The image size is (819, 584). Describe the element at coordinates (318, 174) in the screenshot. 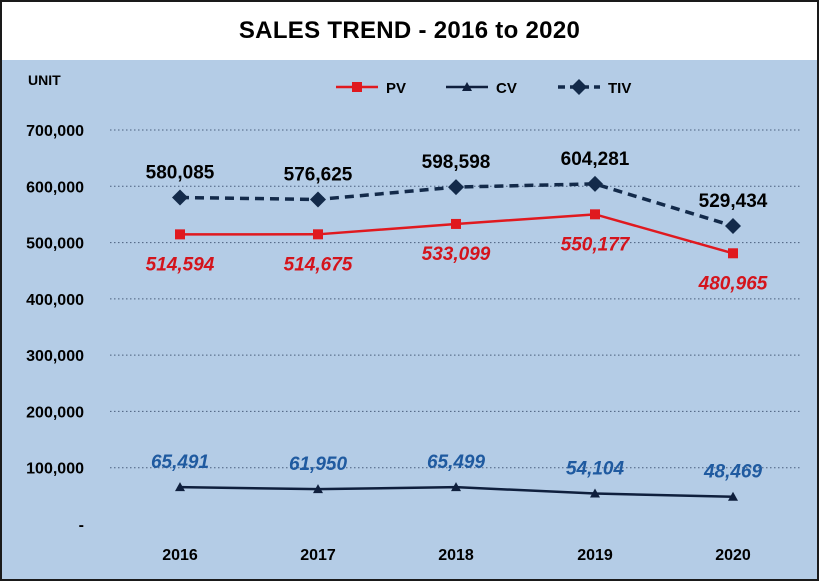

I see `data-label-tiv: 576,625` at that location.